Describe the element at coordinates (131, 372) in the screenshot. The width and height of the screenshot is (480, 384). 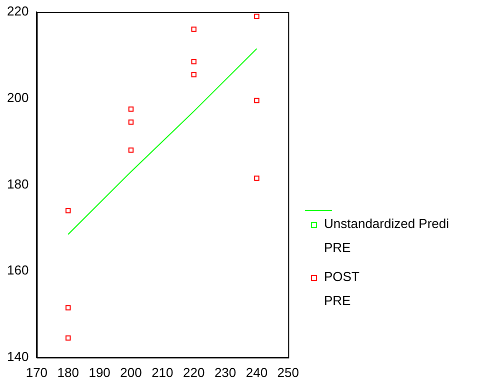
I see `x-tick-label: 200` at that location.